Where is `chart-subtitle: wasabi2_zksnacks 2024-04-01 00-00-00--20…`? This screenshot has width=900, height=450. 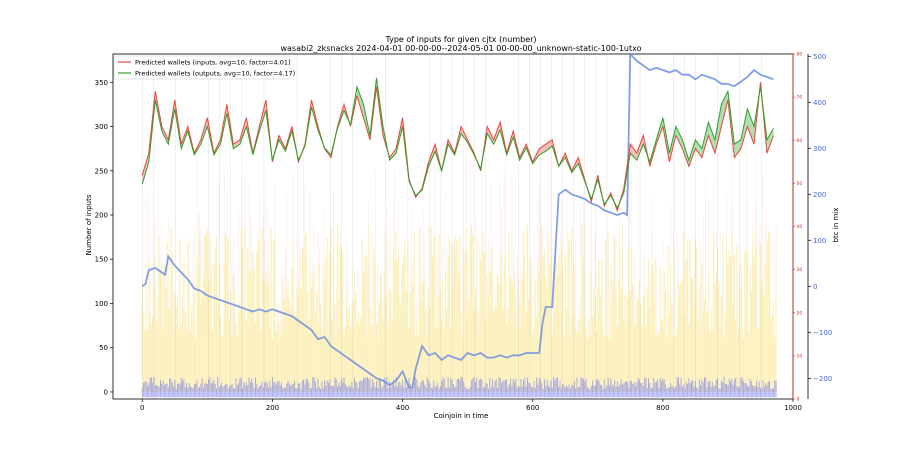 chart-subtitle: wasabi2_zksnacks 2024-04-01 00-00-00--20… is located at coordinates (460, 48).